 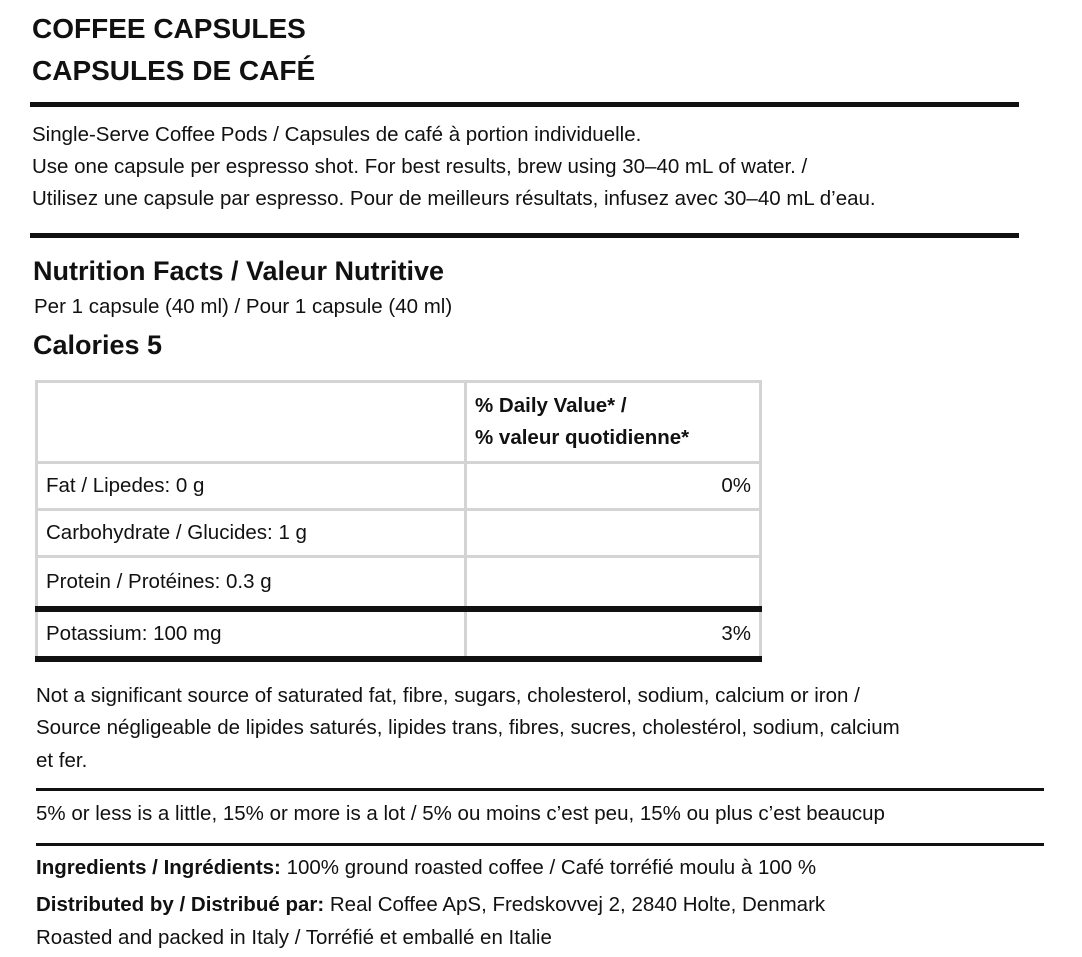 What do you see at coordinates (180, 904) in the screenshot?
I see `distributor-label: Distributed by / Distribué par:` at bounding box center [180, 904].